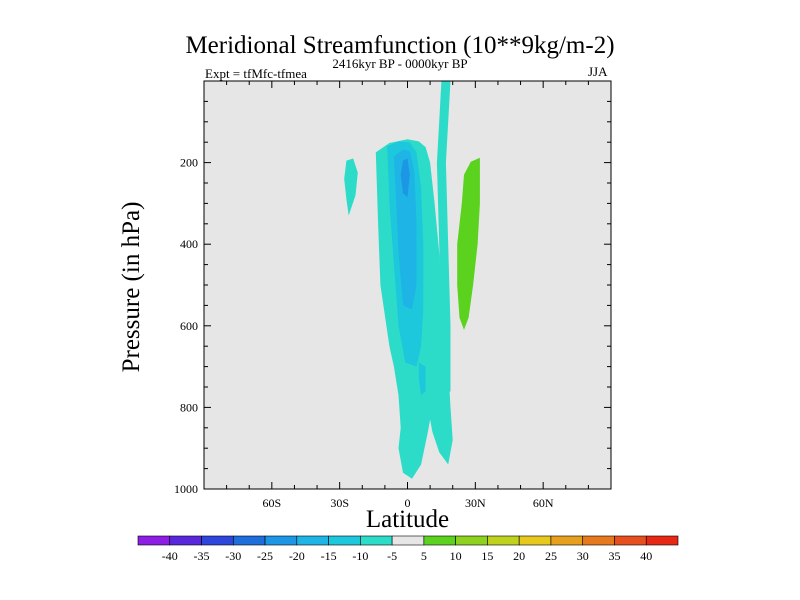 Image resolution: width=800 pixels, height=600 pixels. Describe the element at coordinates (339, 503) in the screenshot. I see `x-tick-label: 30S` at that location.